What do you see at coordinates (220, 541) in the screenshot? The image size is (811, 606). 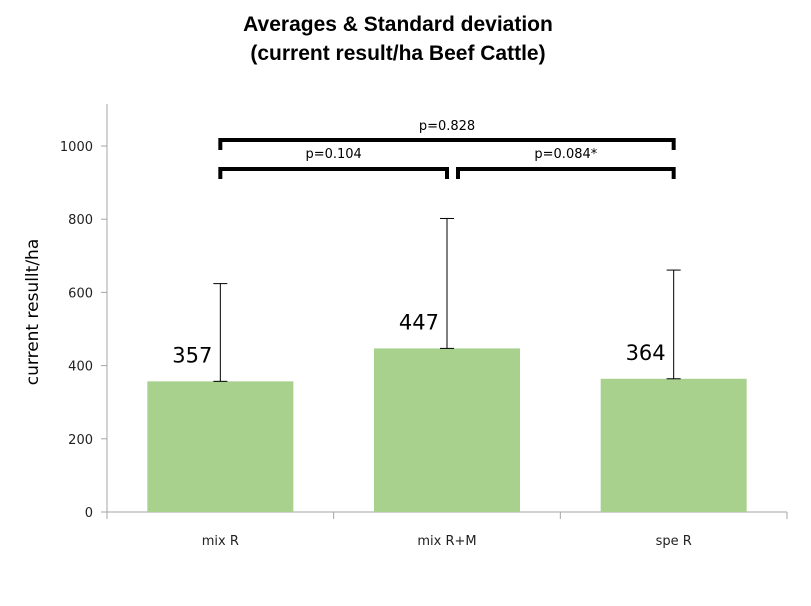 I see `x-tick-label: mix R` at bounding box center [220, 541].